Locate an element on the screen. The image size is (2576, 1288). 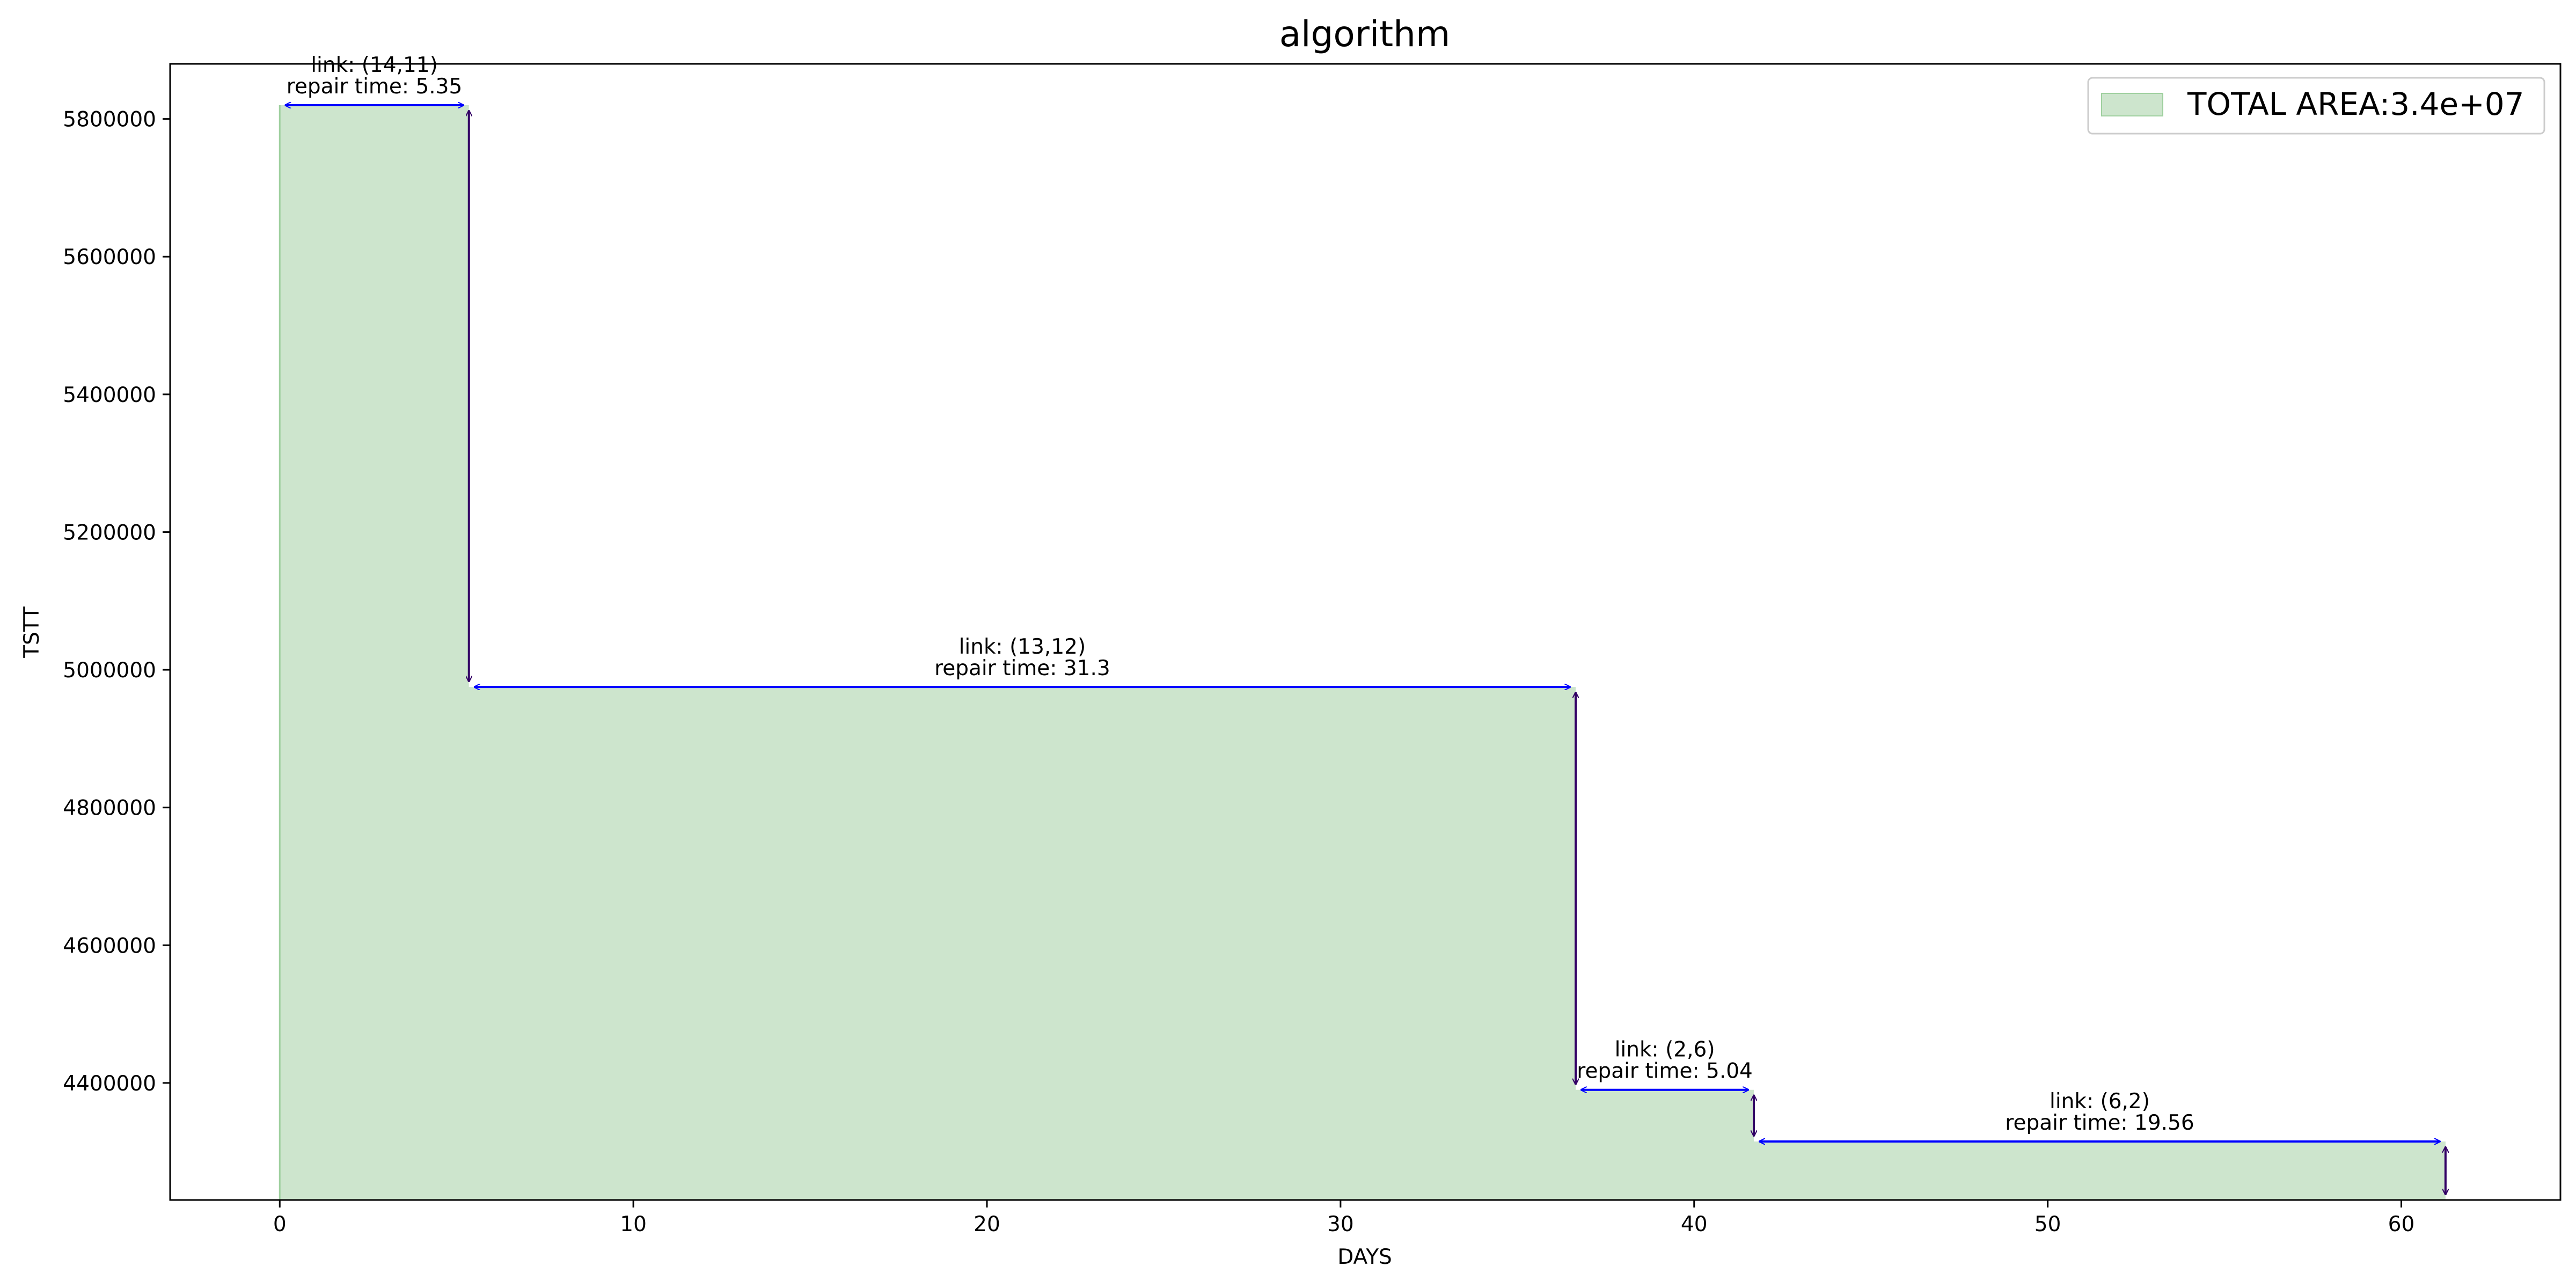
annotation-repair-label: repair time: 19.56 is located at coordinates (2099, 1123).